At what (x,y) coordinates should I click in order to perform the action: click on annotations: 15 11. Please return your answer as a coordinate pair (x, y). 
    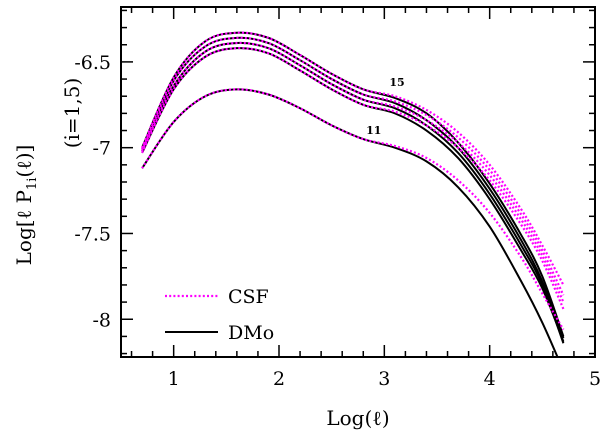
    Looking at the image, I should click on (385, 106).